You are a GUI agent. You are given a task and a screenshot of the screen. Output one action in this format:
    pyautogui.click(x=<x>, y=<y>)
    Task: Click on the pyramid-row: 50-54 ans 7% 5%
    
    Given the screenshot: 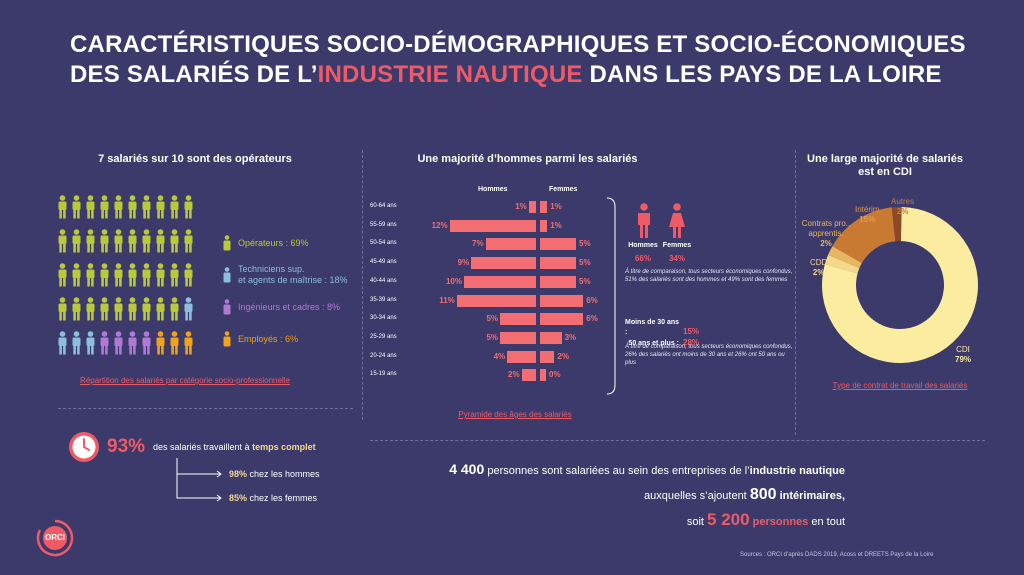 What is the action you would take?
    pyautogui.click(x=510, y=243)
    